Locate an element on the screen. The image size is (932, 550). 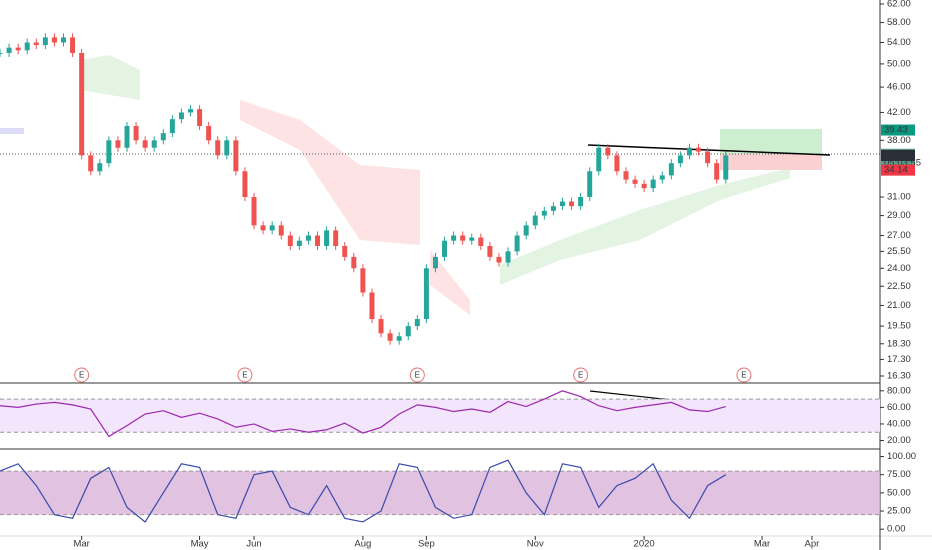
y-tick-label: 42.00 is located at coordinates (899, 112).